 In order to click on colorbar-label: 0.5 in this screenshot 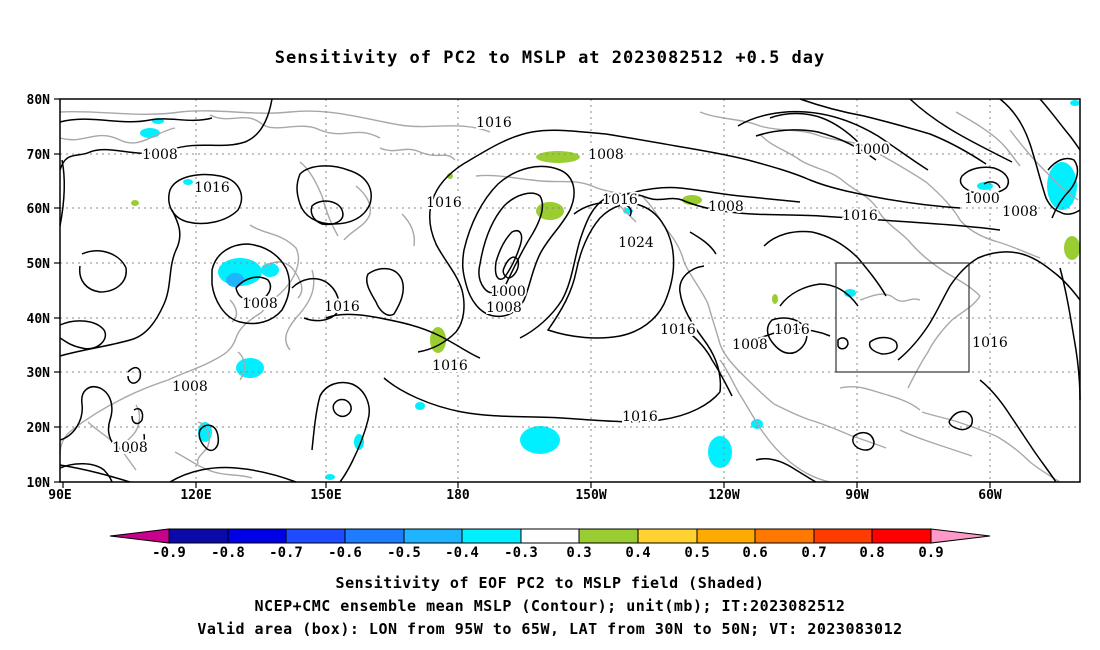, I will do `click(696, 553)`.